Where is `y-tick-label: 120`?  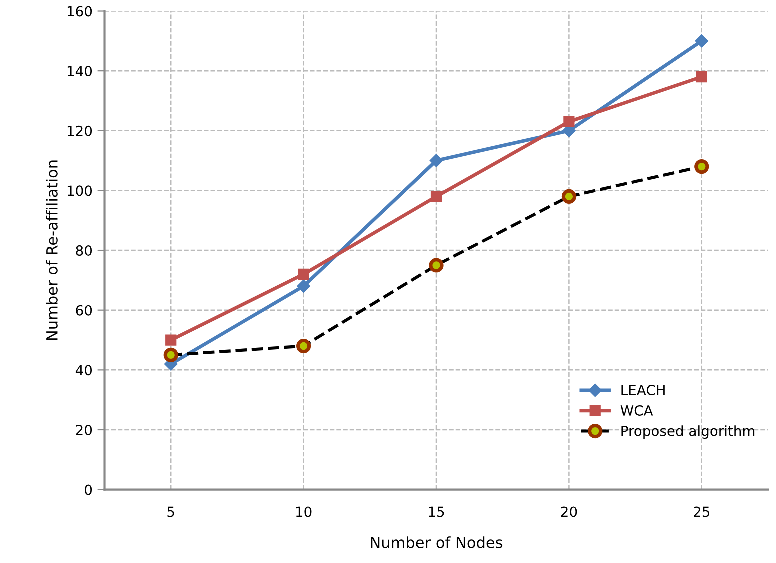
y-tick-label: 120 is located at coordinates (80, 131).